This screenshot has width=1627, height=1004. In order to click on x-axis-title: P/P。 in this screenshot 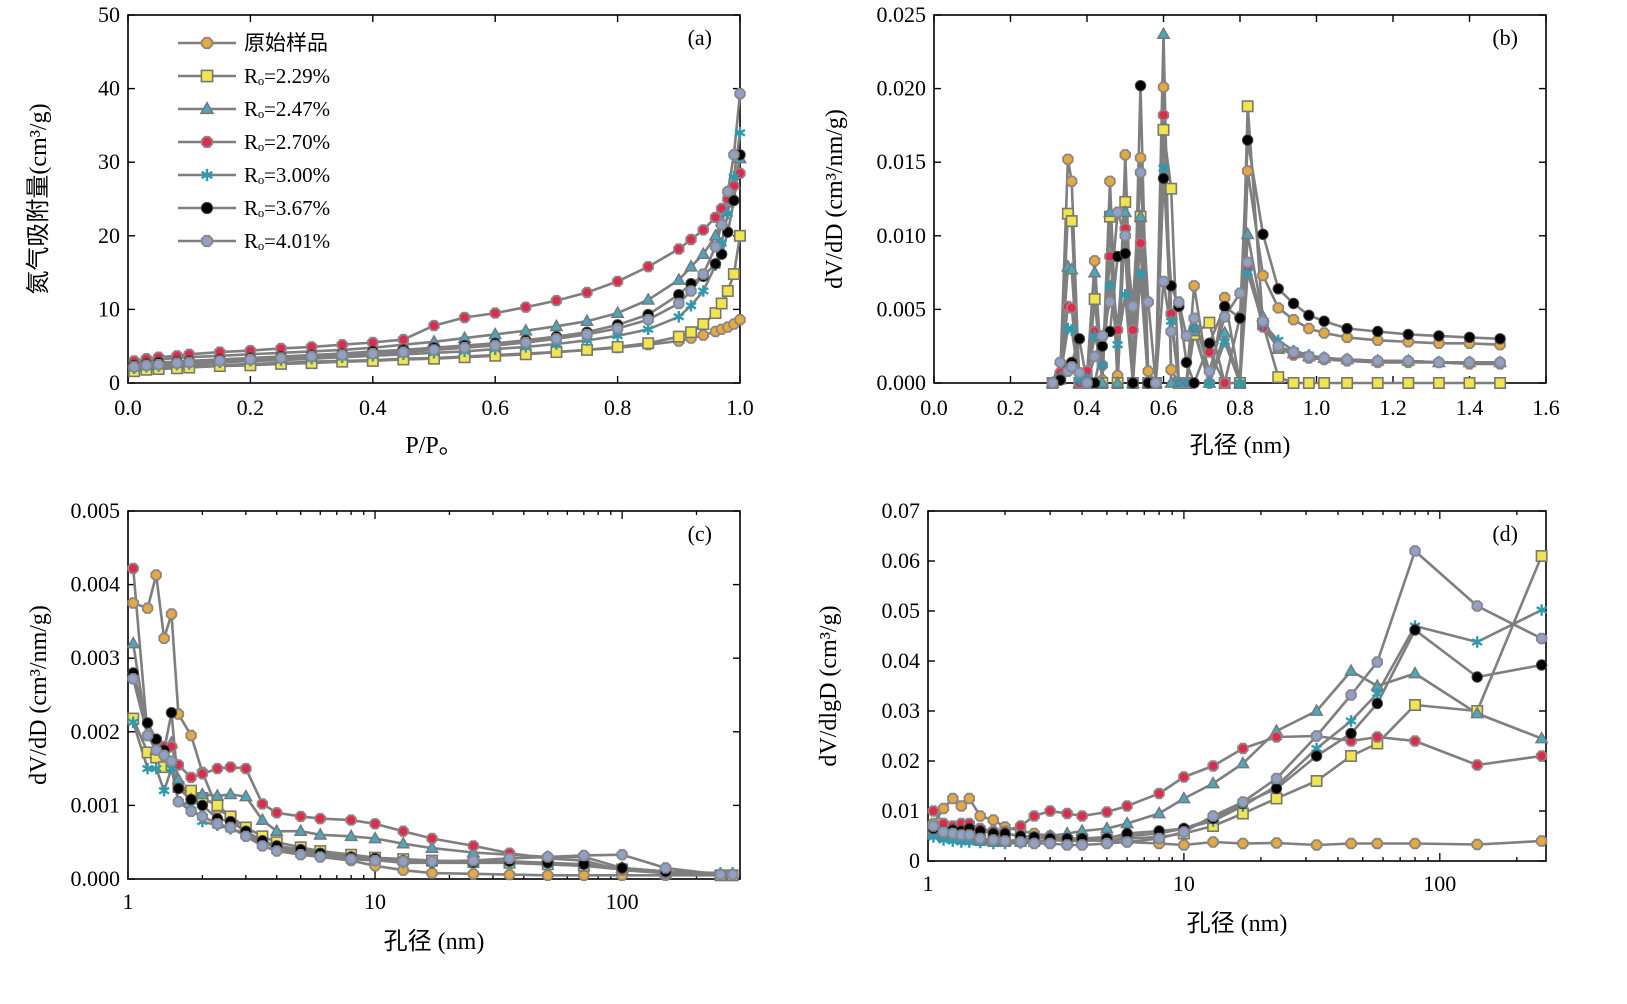, I will do `click(433, 446)`.